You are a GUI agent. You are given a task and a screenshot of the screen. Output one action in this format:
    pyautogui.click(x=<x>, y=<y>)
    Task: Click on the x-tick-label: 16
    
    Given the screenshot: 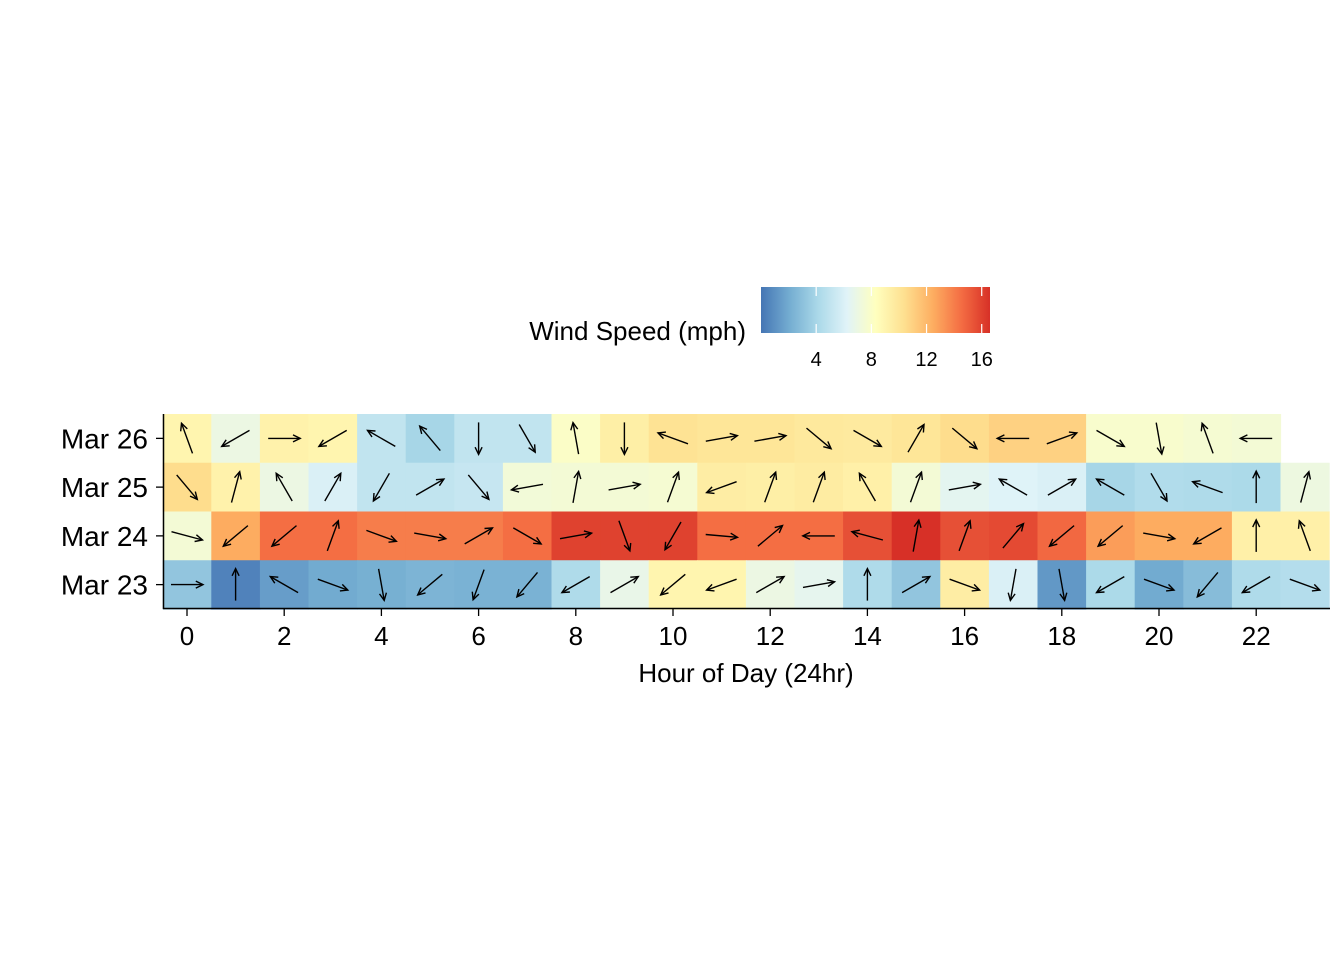 What is the action you would take?
    pyautogui.click(x=964, y=636)
    